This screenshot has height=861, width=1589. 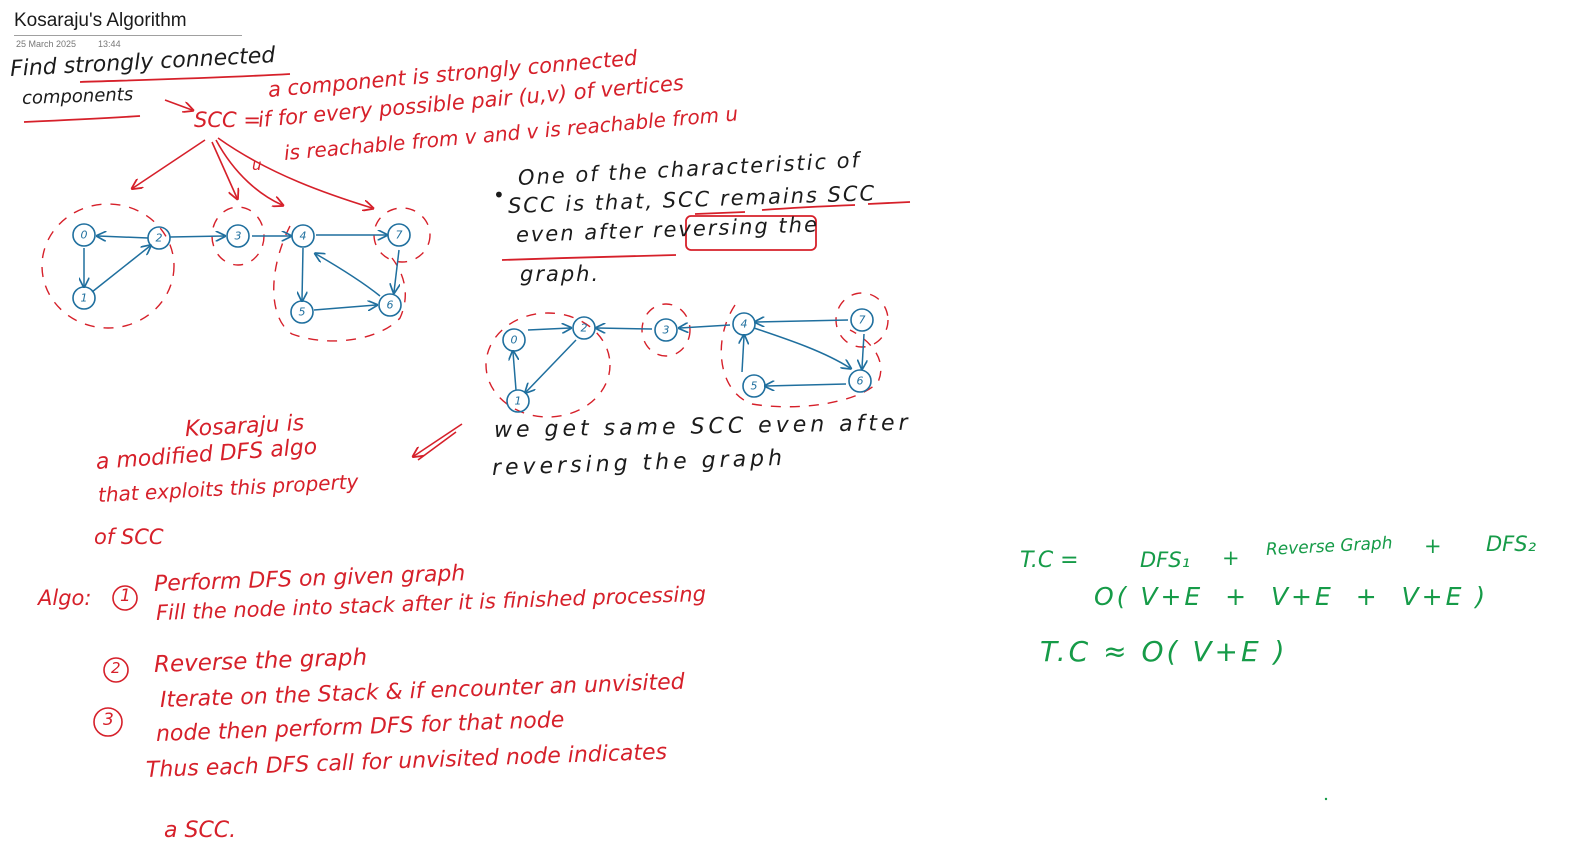 I want to click on rev-node-2: 2, so click(x=584, y=328).